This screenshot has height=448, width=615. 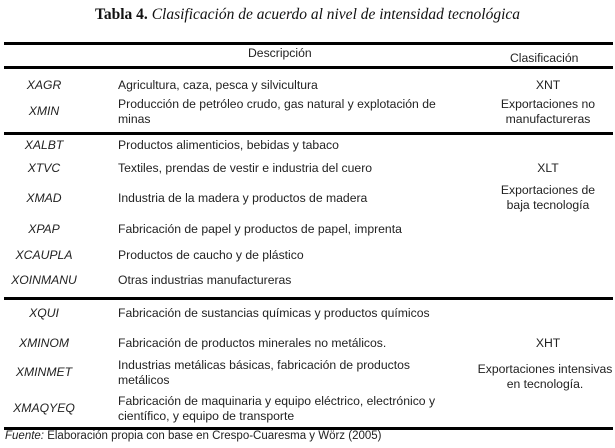 What do you see at coordinates (544, 58) in the screenshot?
I see `header-classification: Clasificación` at bounding box center [544, 58].